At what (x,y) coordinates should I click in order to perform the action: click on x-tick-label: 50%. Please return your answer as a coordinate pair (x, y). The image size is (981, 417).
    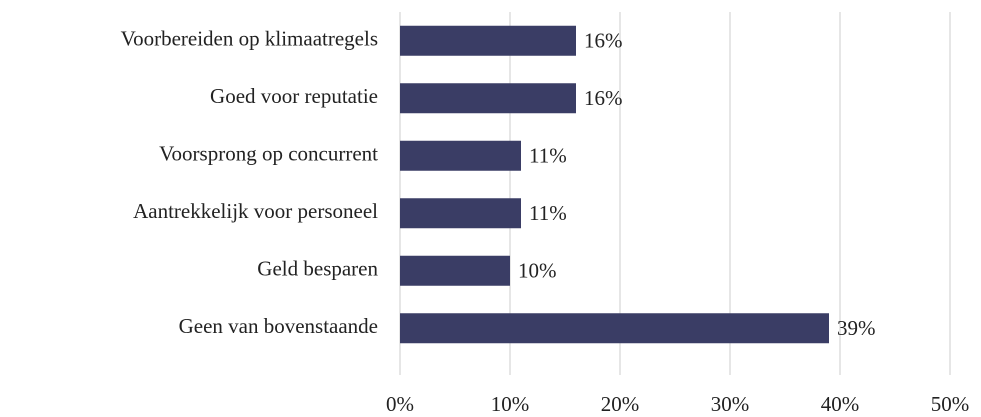
    Looking at the image, I should click on (950, 404).